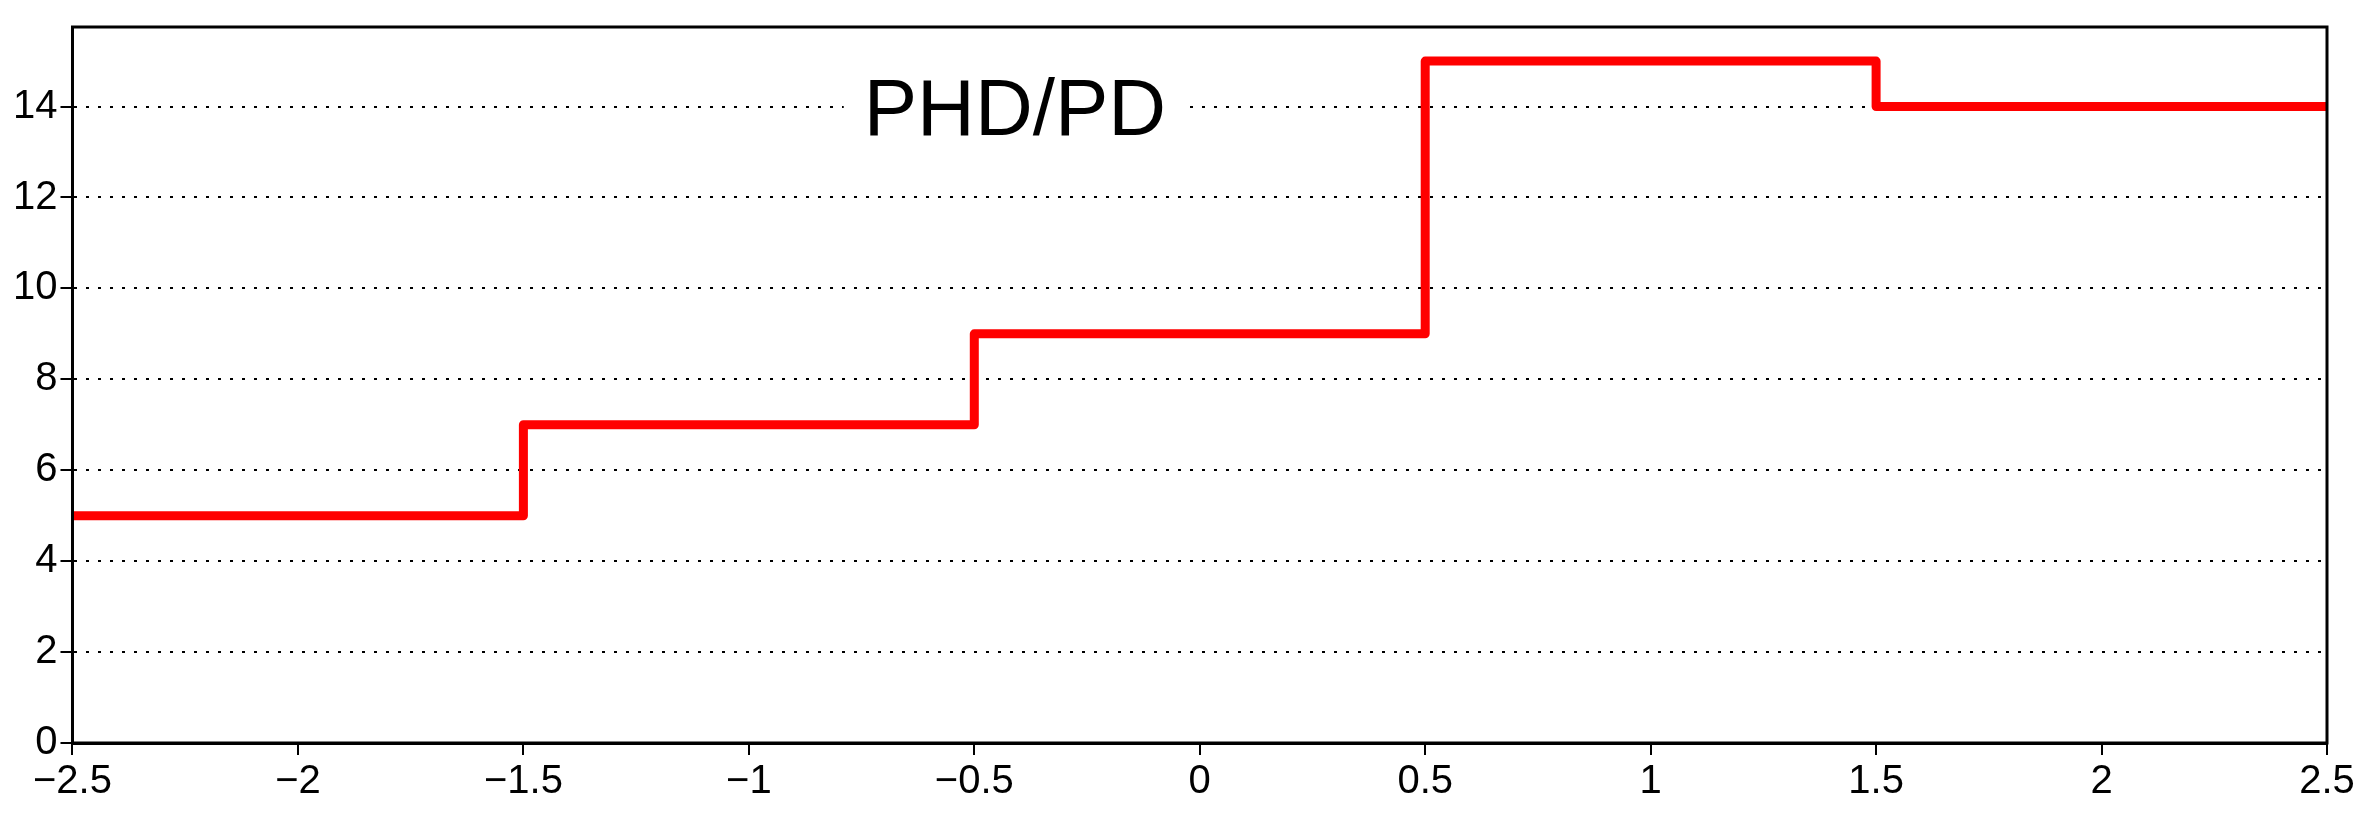 This screenshot has width=2377, height=814. What do you see at coordinates (35, 103) in the screenshot?
I see `y-tick-label: 14` at bounding box center [35, 103].